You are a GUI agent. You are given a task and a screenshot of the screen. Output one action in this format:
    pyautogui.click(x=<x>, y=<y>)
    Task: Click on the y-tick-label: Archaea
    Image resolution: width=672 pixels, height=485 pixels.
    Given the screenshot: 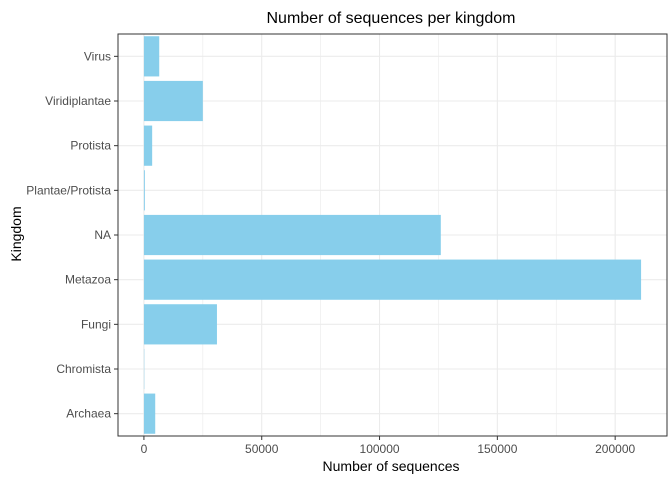 What is the action you would take?
    pyautogui.click(x=88, y=414)
    